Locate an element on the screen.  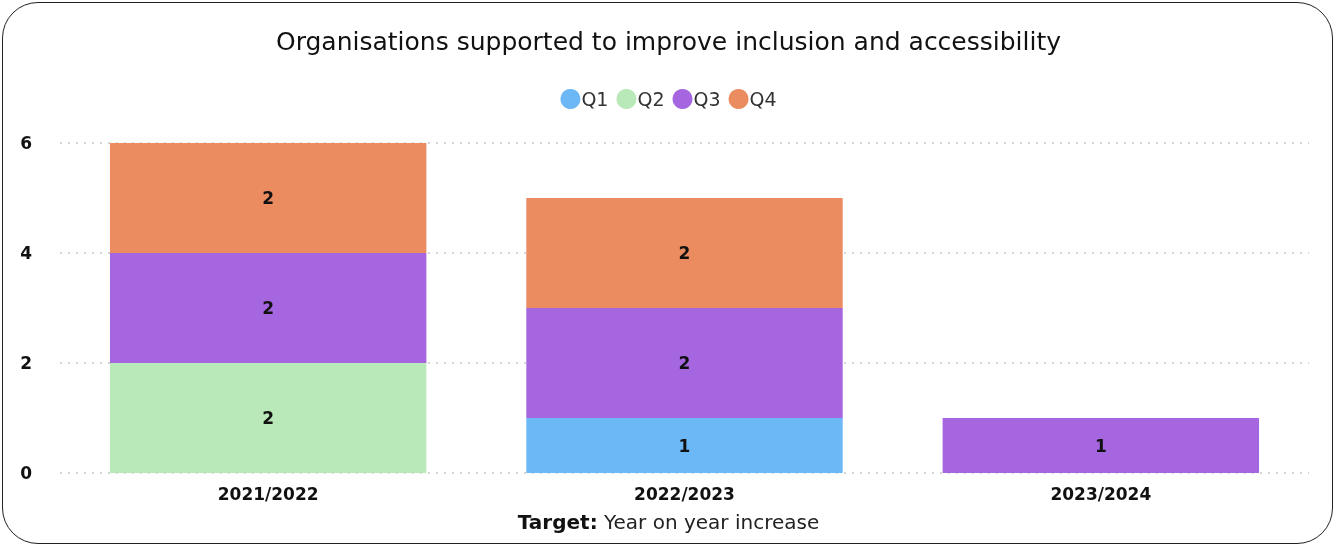
y-tick-label: 4 is located at coordinates (26, 253).